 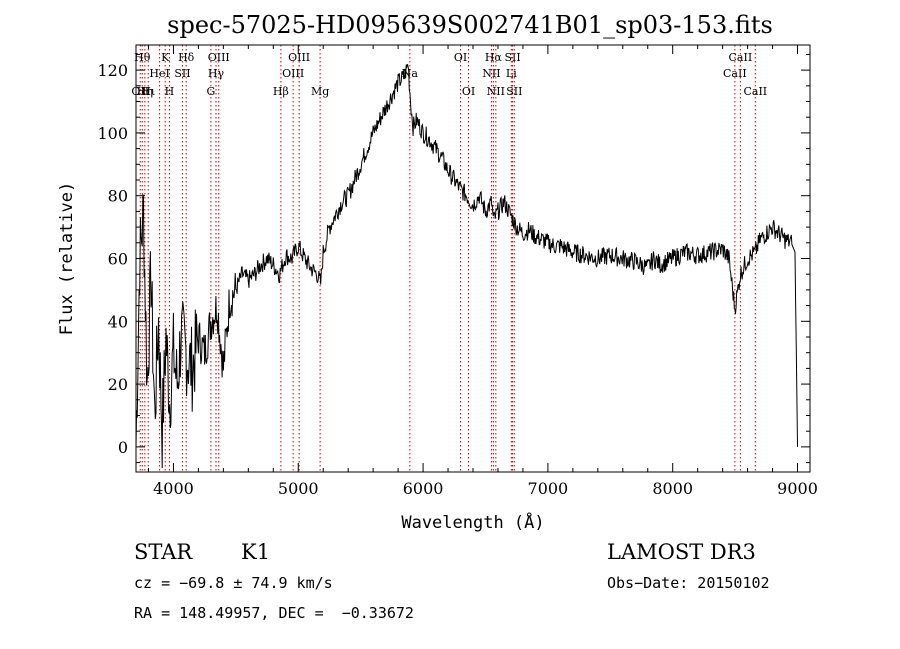 What do you see at coordinates (173, 488) in the screenshot?
I see `x-tick-label: 4000` at bounding box center [173, 488].